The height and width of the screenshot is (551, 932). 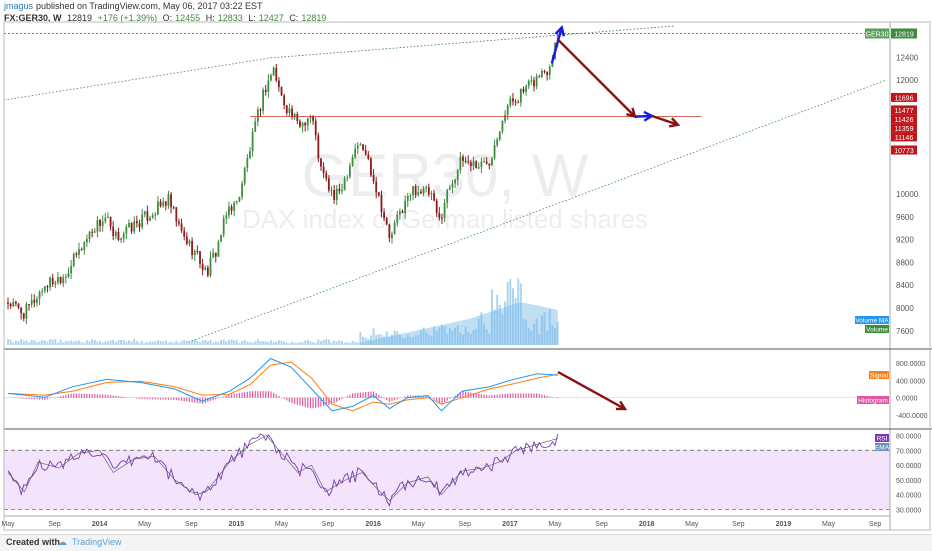 What do you see at coordinates (19, 6) in the screenshot?
I see `author-link: jmagus` at bounding box center [19, 6].